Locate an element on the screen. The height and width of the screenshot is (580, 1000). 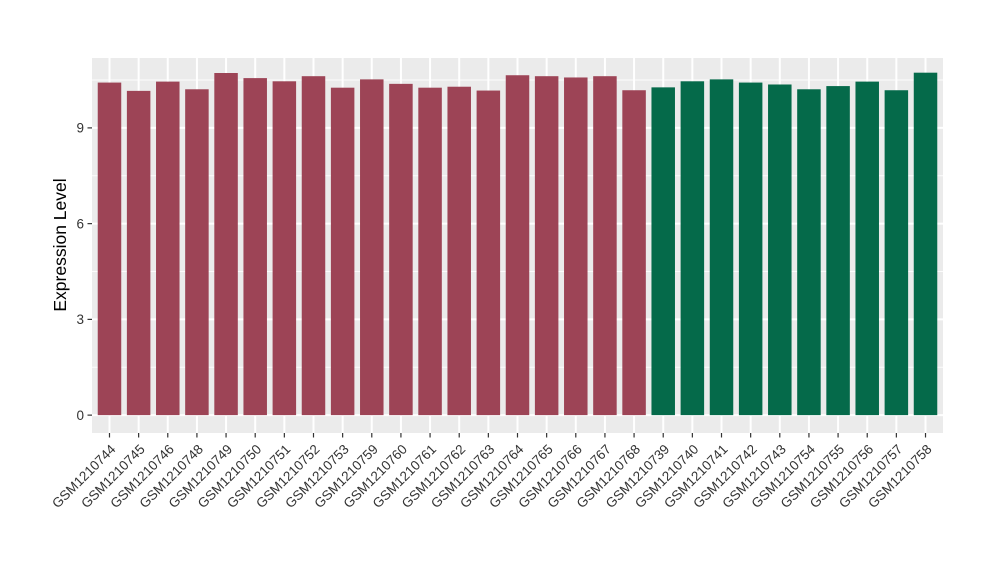
bar-GSM1210768 is located at coordinates (634, 253).